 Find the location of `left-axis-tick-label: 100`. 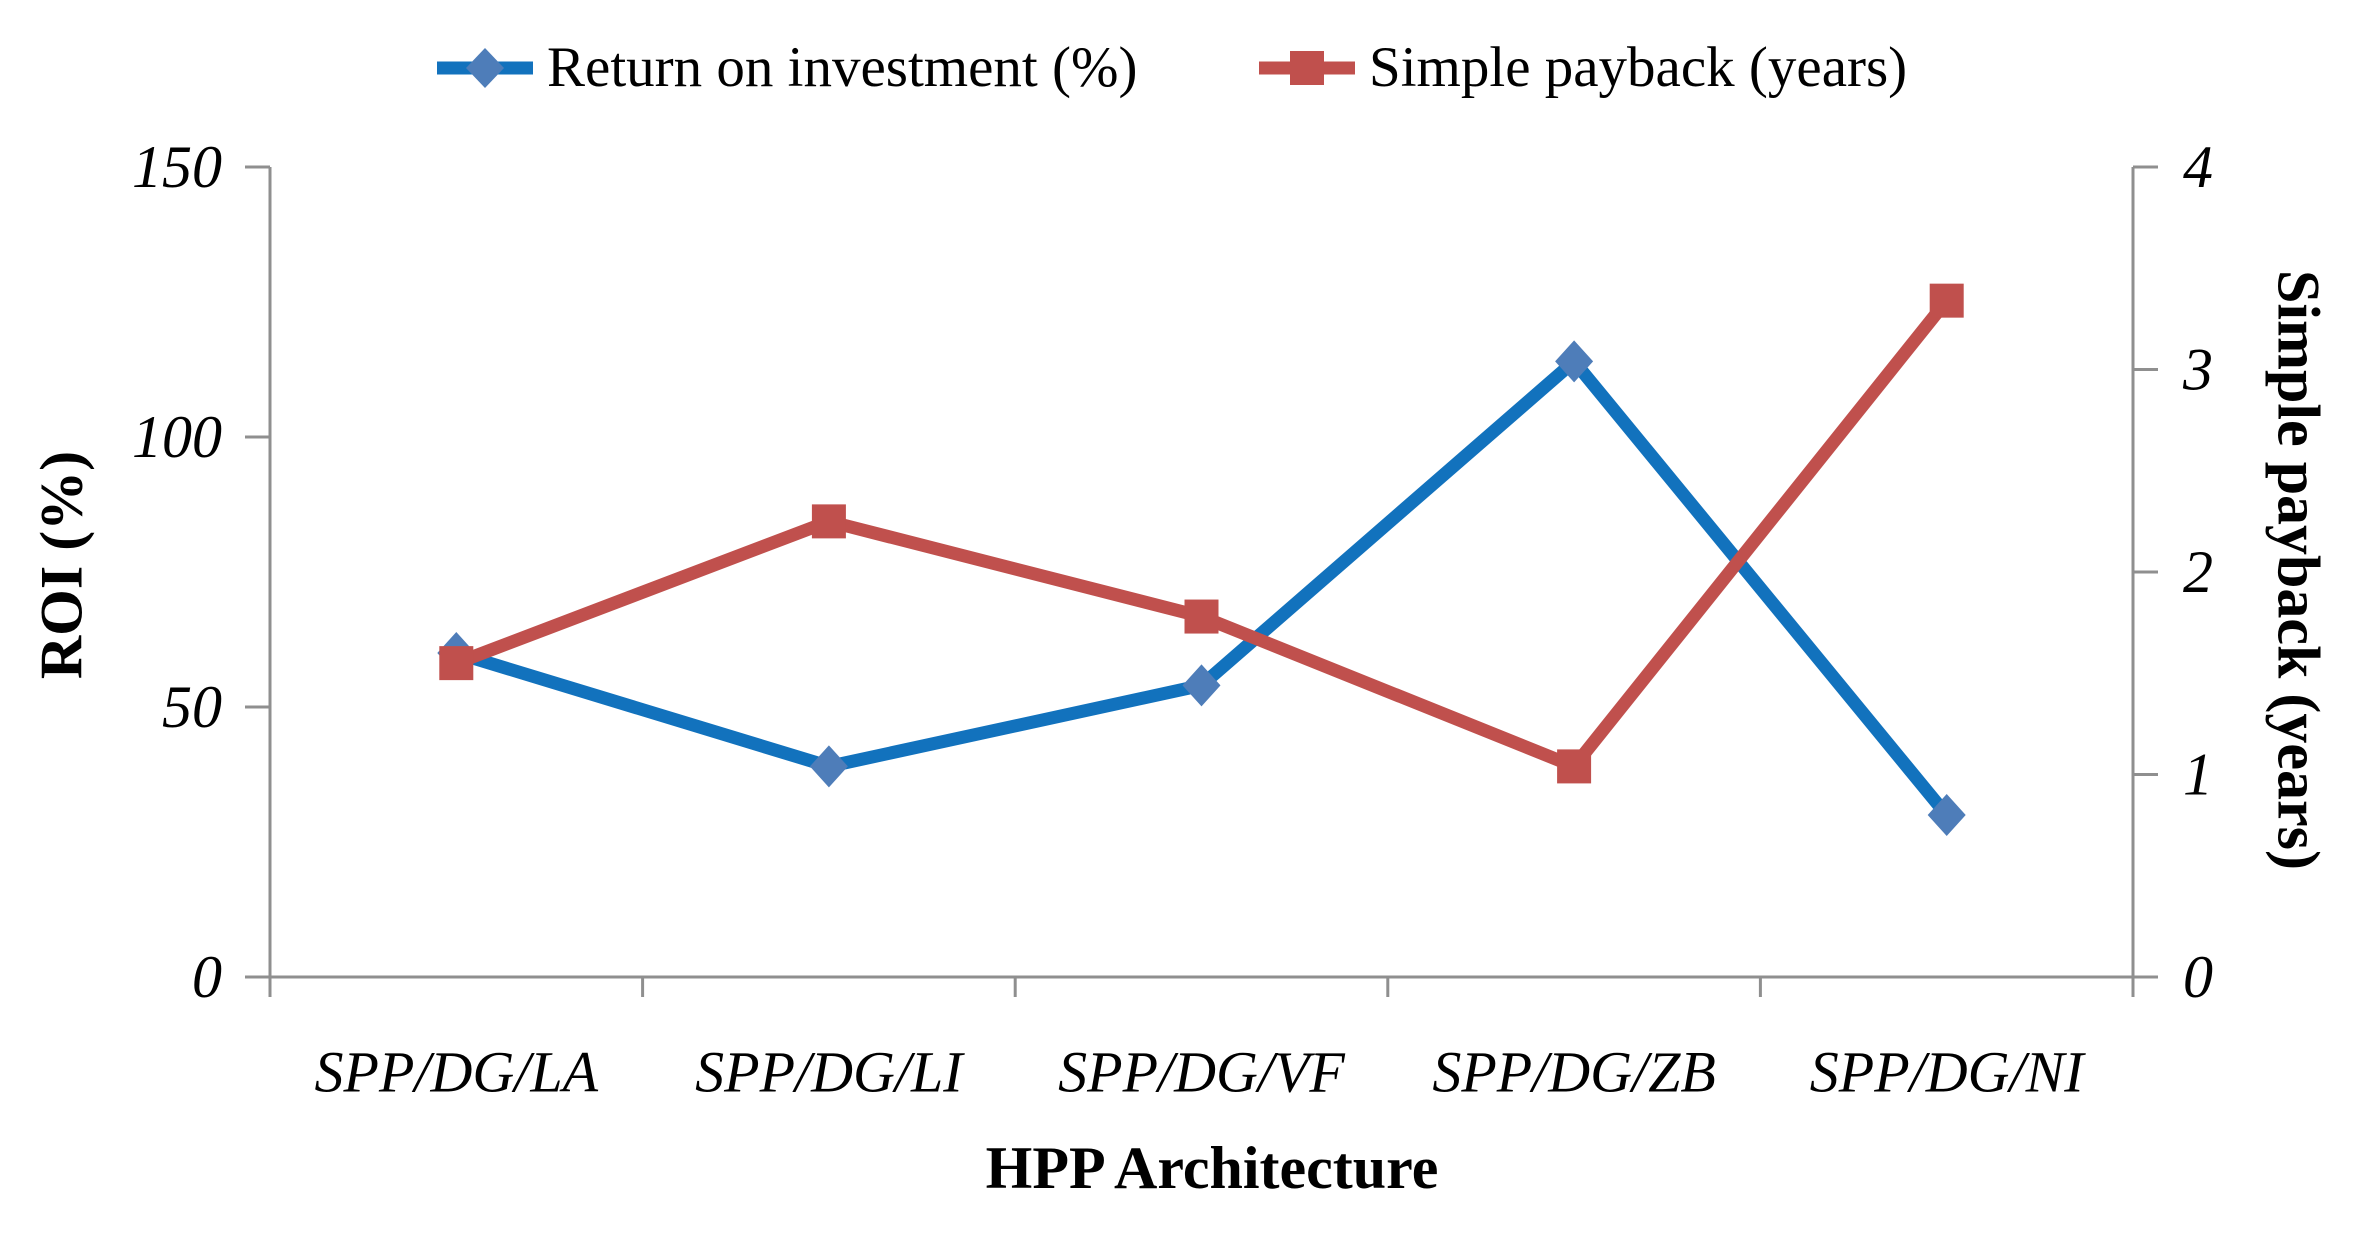

left-axis-tick-label: 100 is located at coordinates (177, 437).